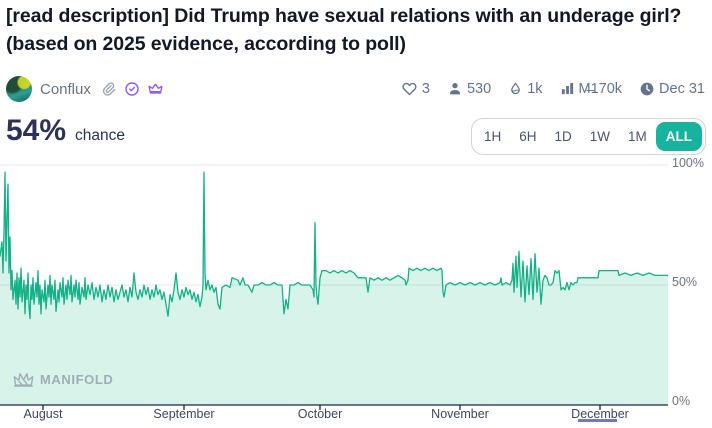 The height and width of the screenshot is (428, 712). Describe the element at coordinates (688, 163) in the screenshot. I see `y-tick-label: 100%` at that location.